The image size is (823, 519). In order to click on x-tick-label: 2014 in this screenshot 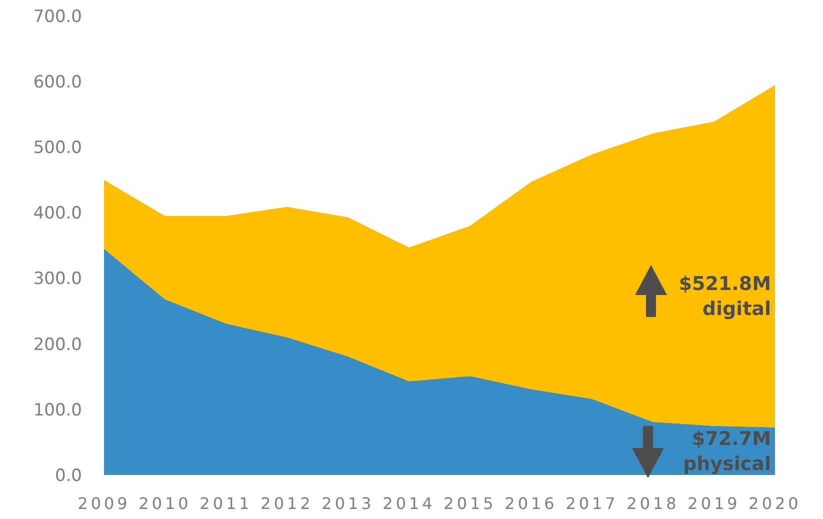, I will do `click(409, 503)`.